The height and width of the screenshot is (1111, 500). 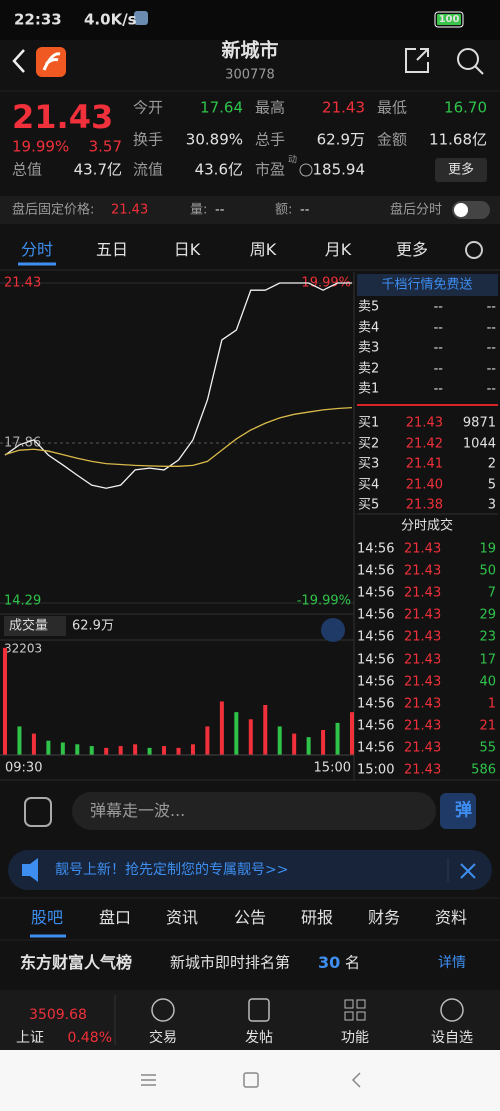 I want to click on sub-tab: 公告, so click(x=250, y=917).